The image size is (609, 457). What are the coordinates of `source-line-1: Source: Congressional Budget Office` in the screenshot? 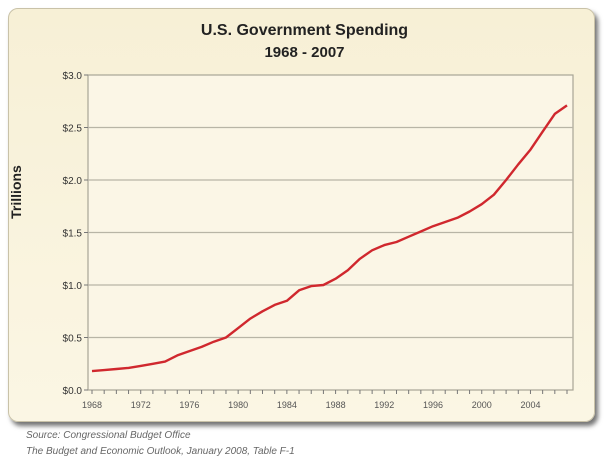 It's located at (108, 435).